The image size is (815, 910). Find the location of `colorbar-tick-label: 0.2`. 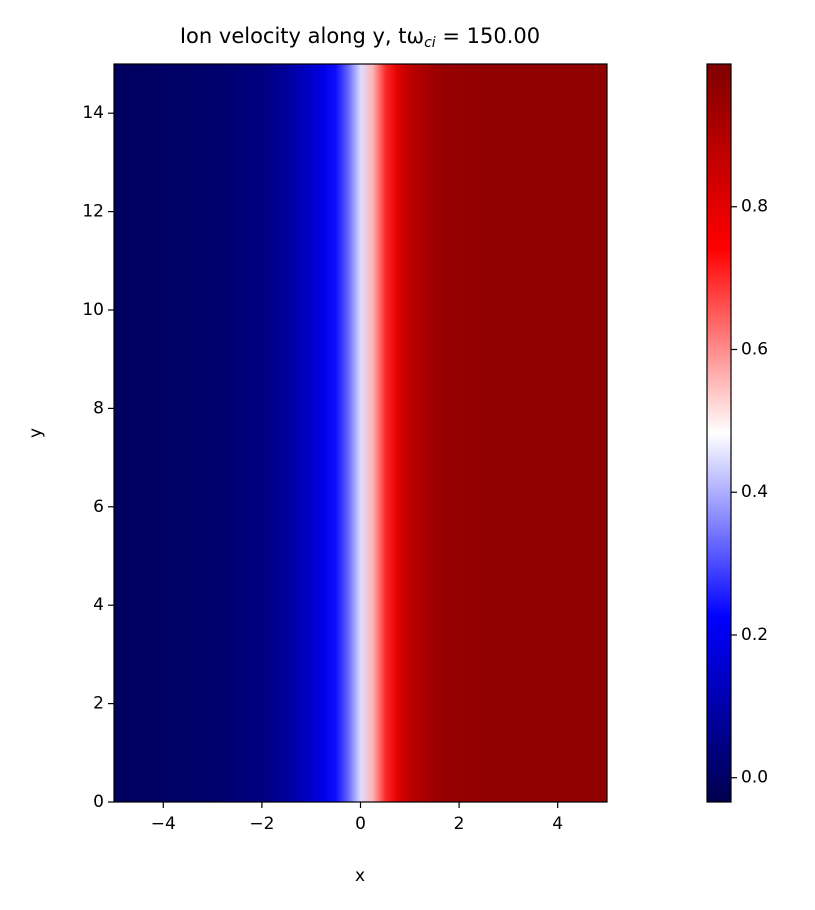

colorbar-tick-label: 0.2 is located at coordinates (754, 635).